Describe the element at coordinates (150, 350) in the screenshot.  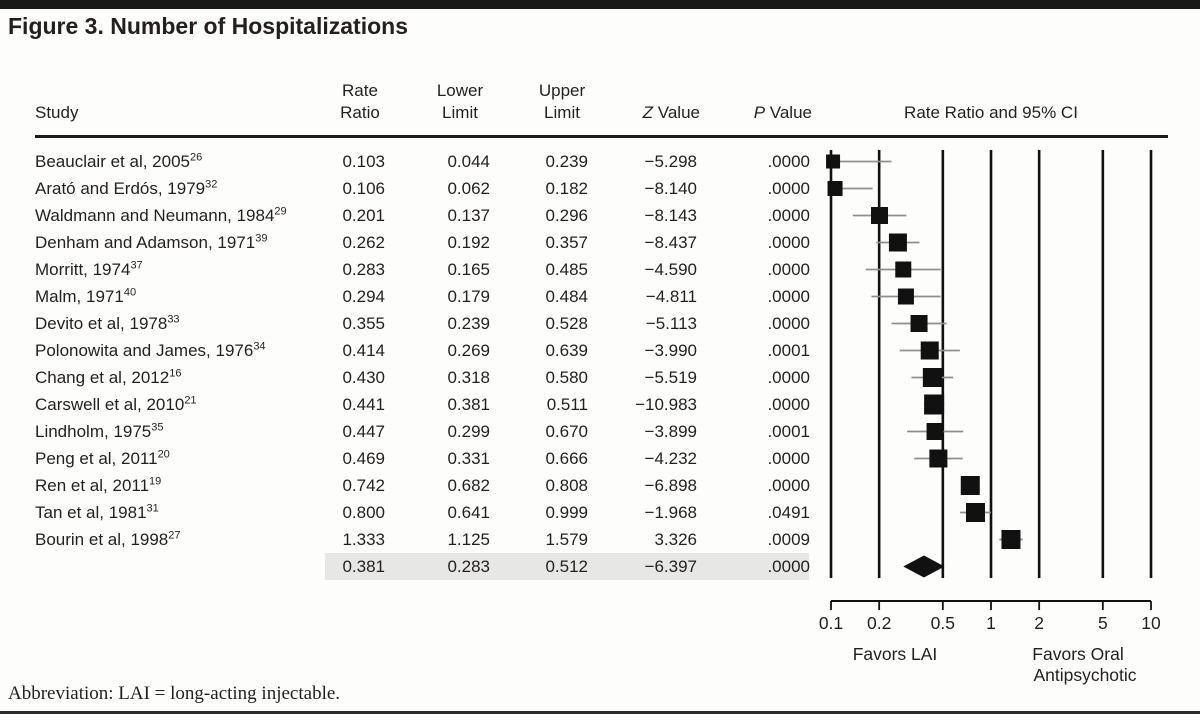
I see `study-name: Polonowita and James, 197634` at that location.